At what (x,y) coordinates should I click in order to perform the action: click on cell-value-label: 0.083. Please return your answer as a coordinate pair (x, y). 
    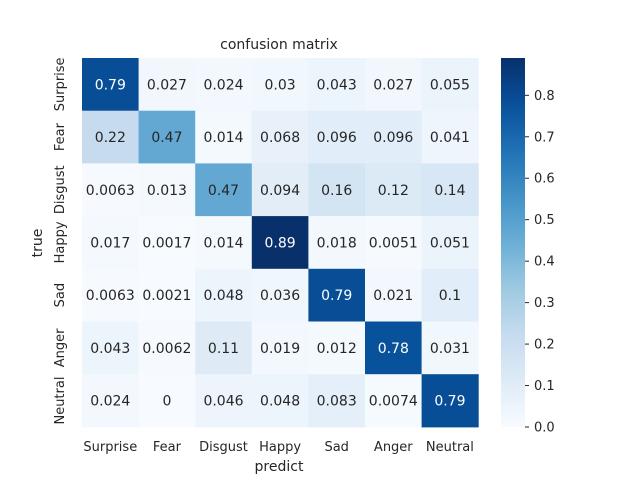
    Looking at the image, I should click on (337, 402).